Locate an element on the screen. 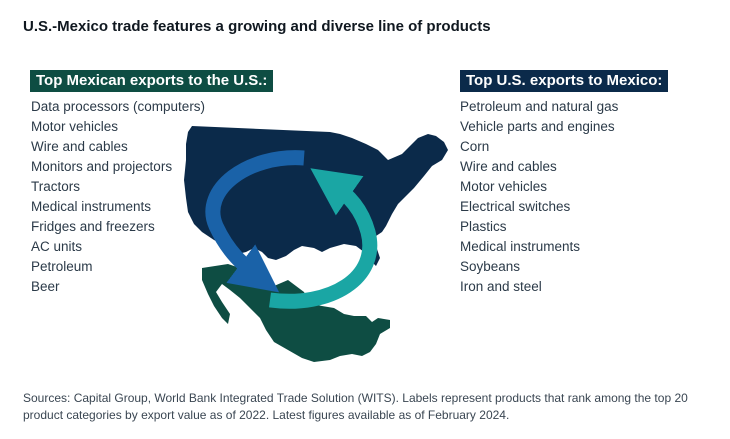 The image size is (730, 439). list-item: Plastics is located at coordinates (483, 226).